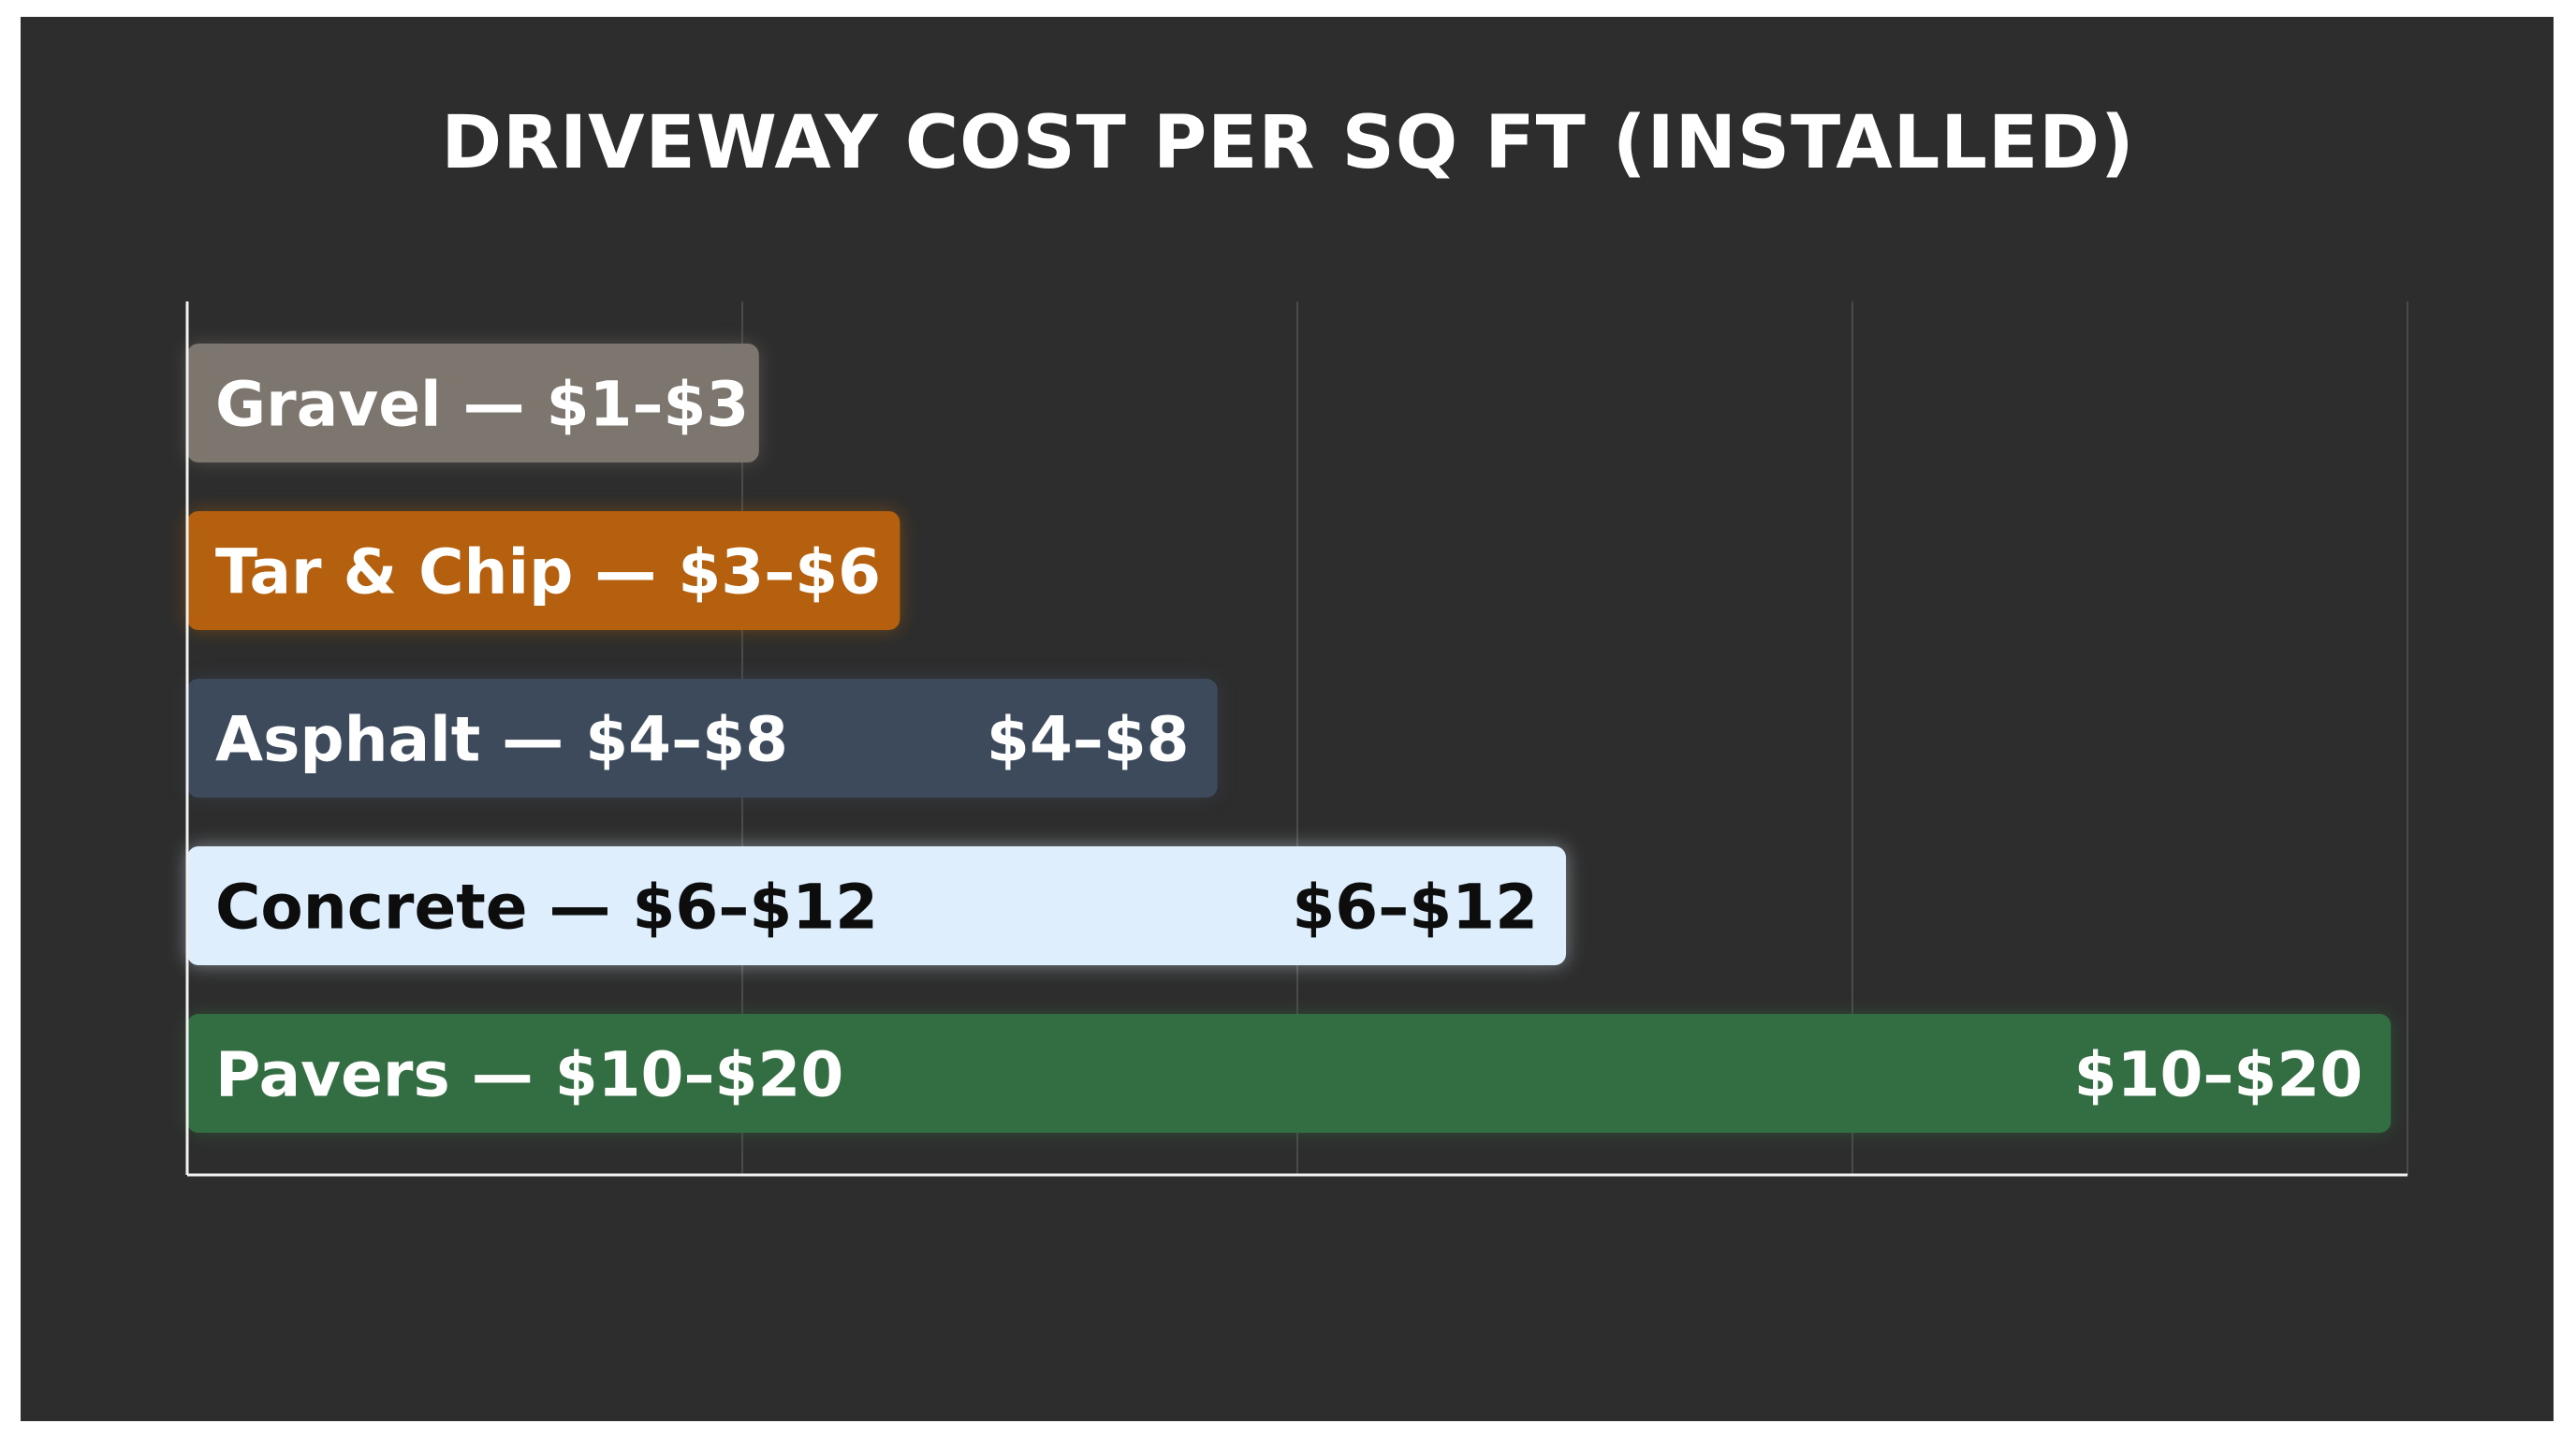 The width and height of the screenshot is (2576, 1438). Describe the element at coordinates (548, 572) in the screenshot. I see `bar-label-tar-chip: Tar & Chip — $3–$6` at that location.